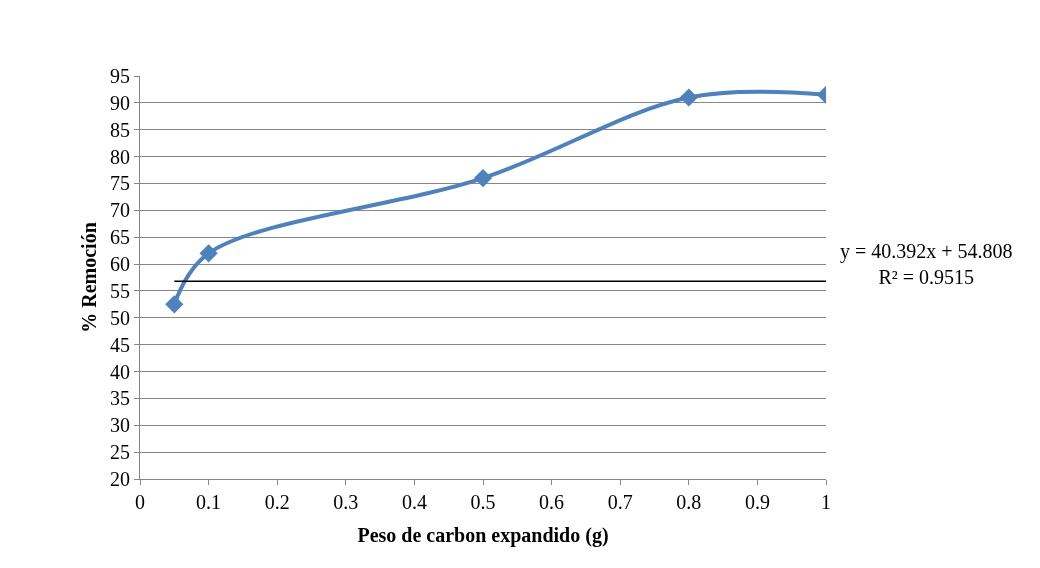  I want to click on x-tick-label: 0.8, so click(689, 502).